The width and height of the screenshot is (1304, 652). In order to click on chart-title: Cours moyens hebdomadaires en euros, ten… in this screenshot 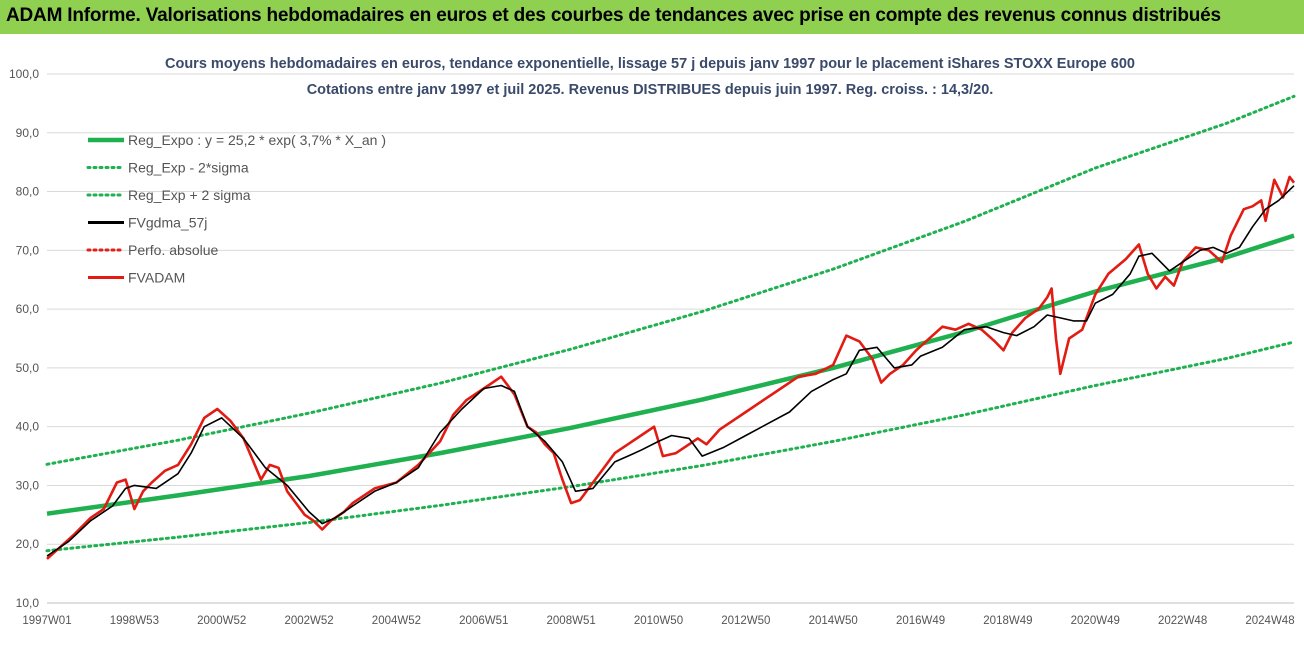, I will do `click(650, 64)`.